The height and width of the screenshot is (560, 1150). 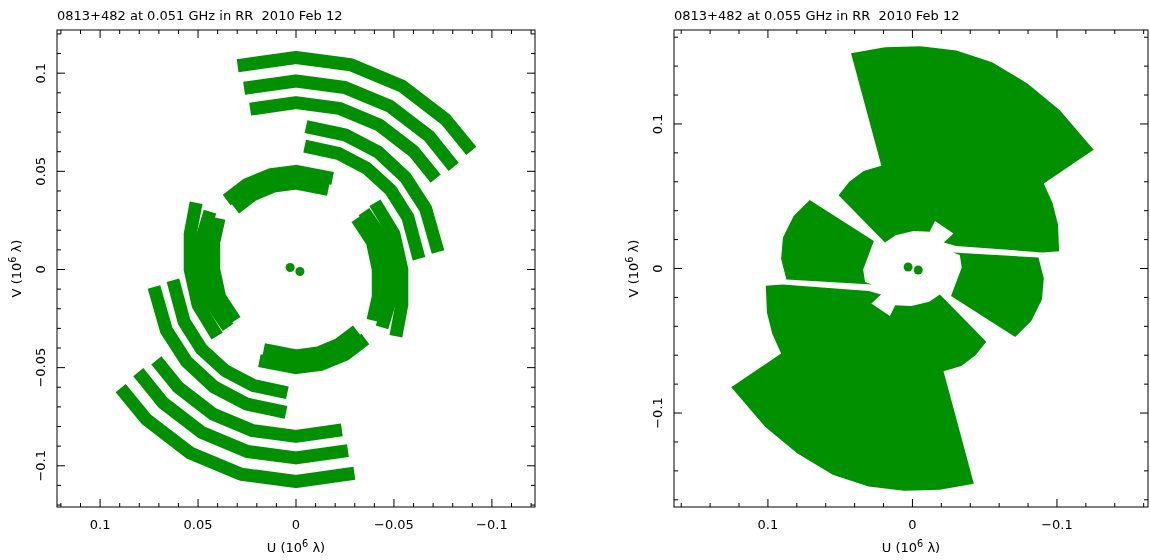 I want to click on y-tick-label: −0.05, so click(x=40, y=367).